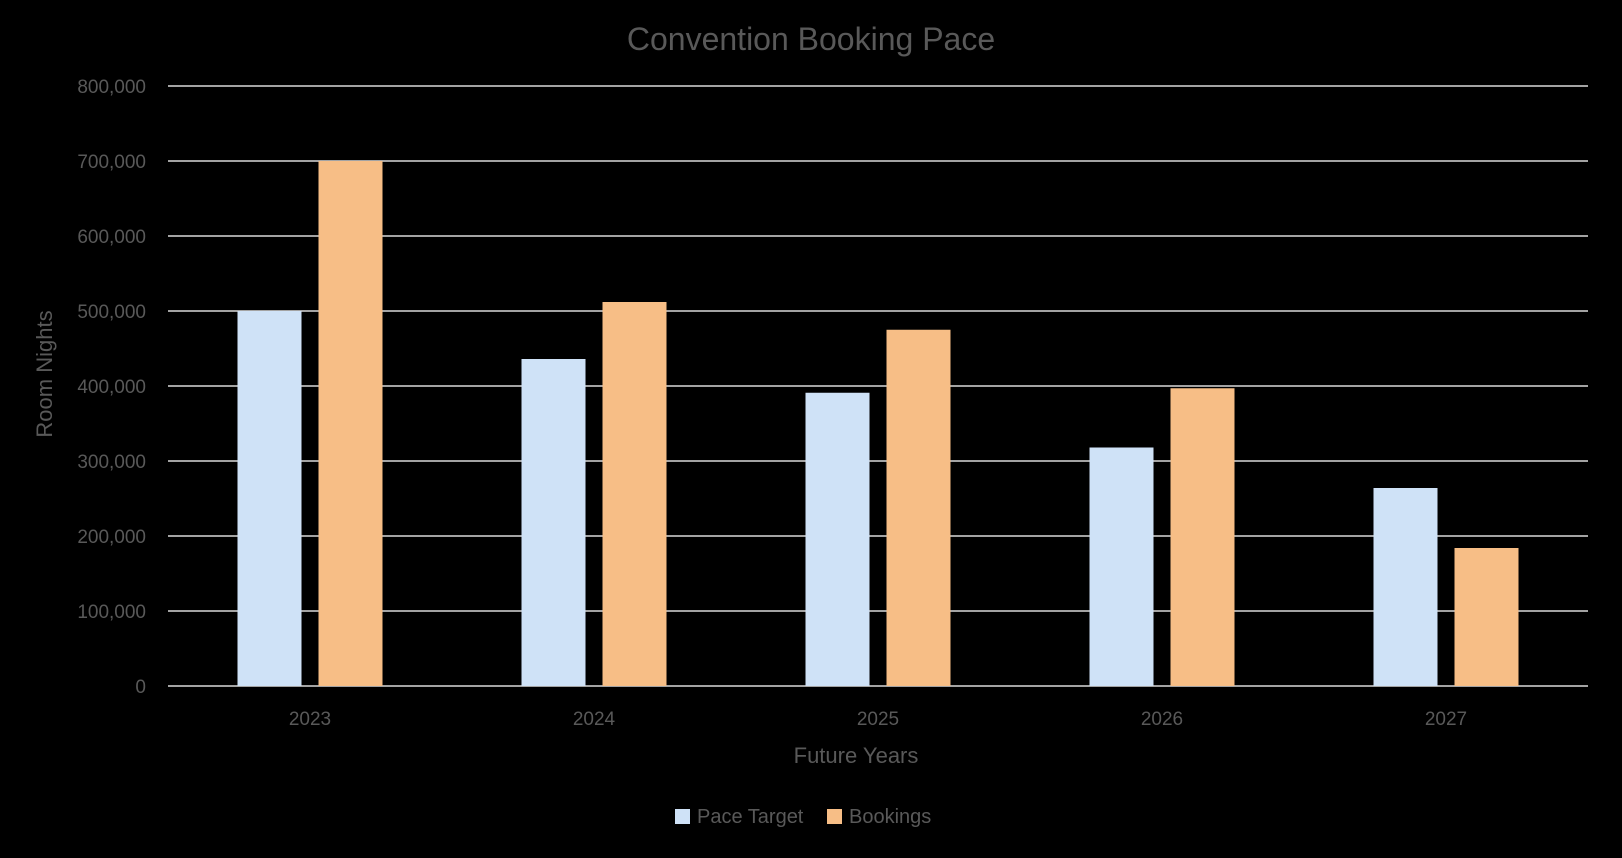 The height and width of the screenshot is (858, 1622). I want to click on x-tick-label: 2027, so click(1446, 719).